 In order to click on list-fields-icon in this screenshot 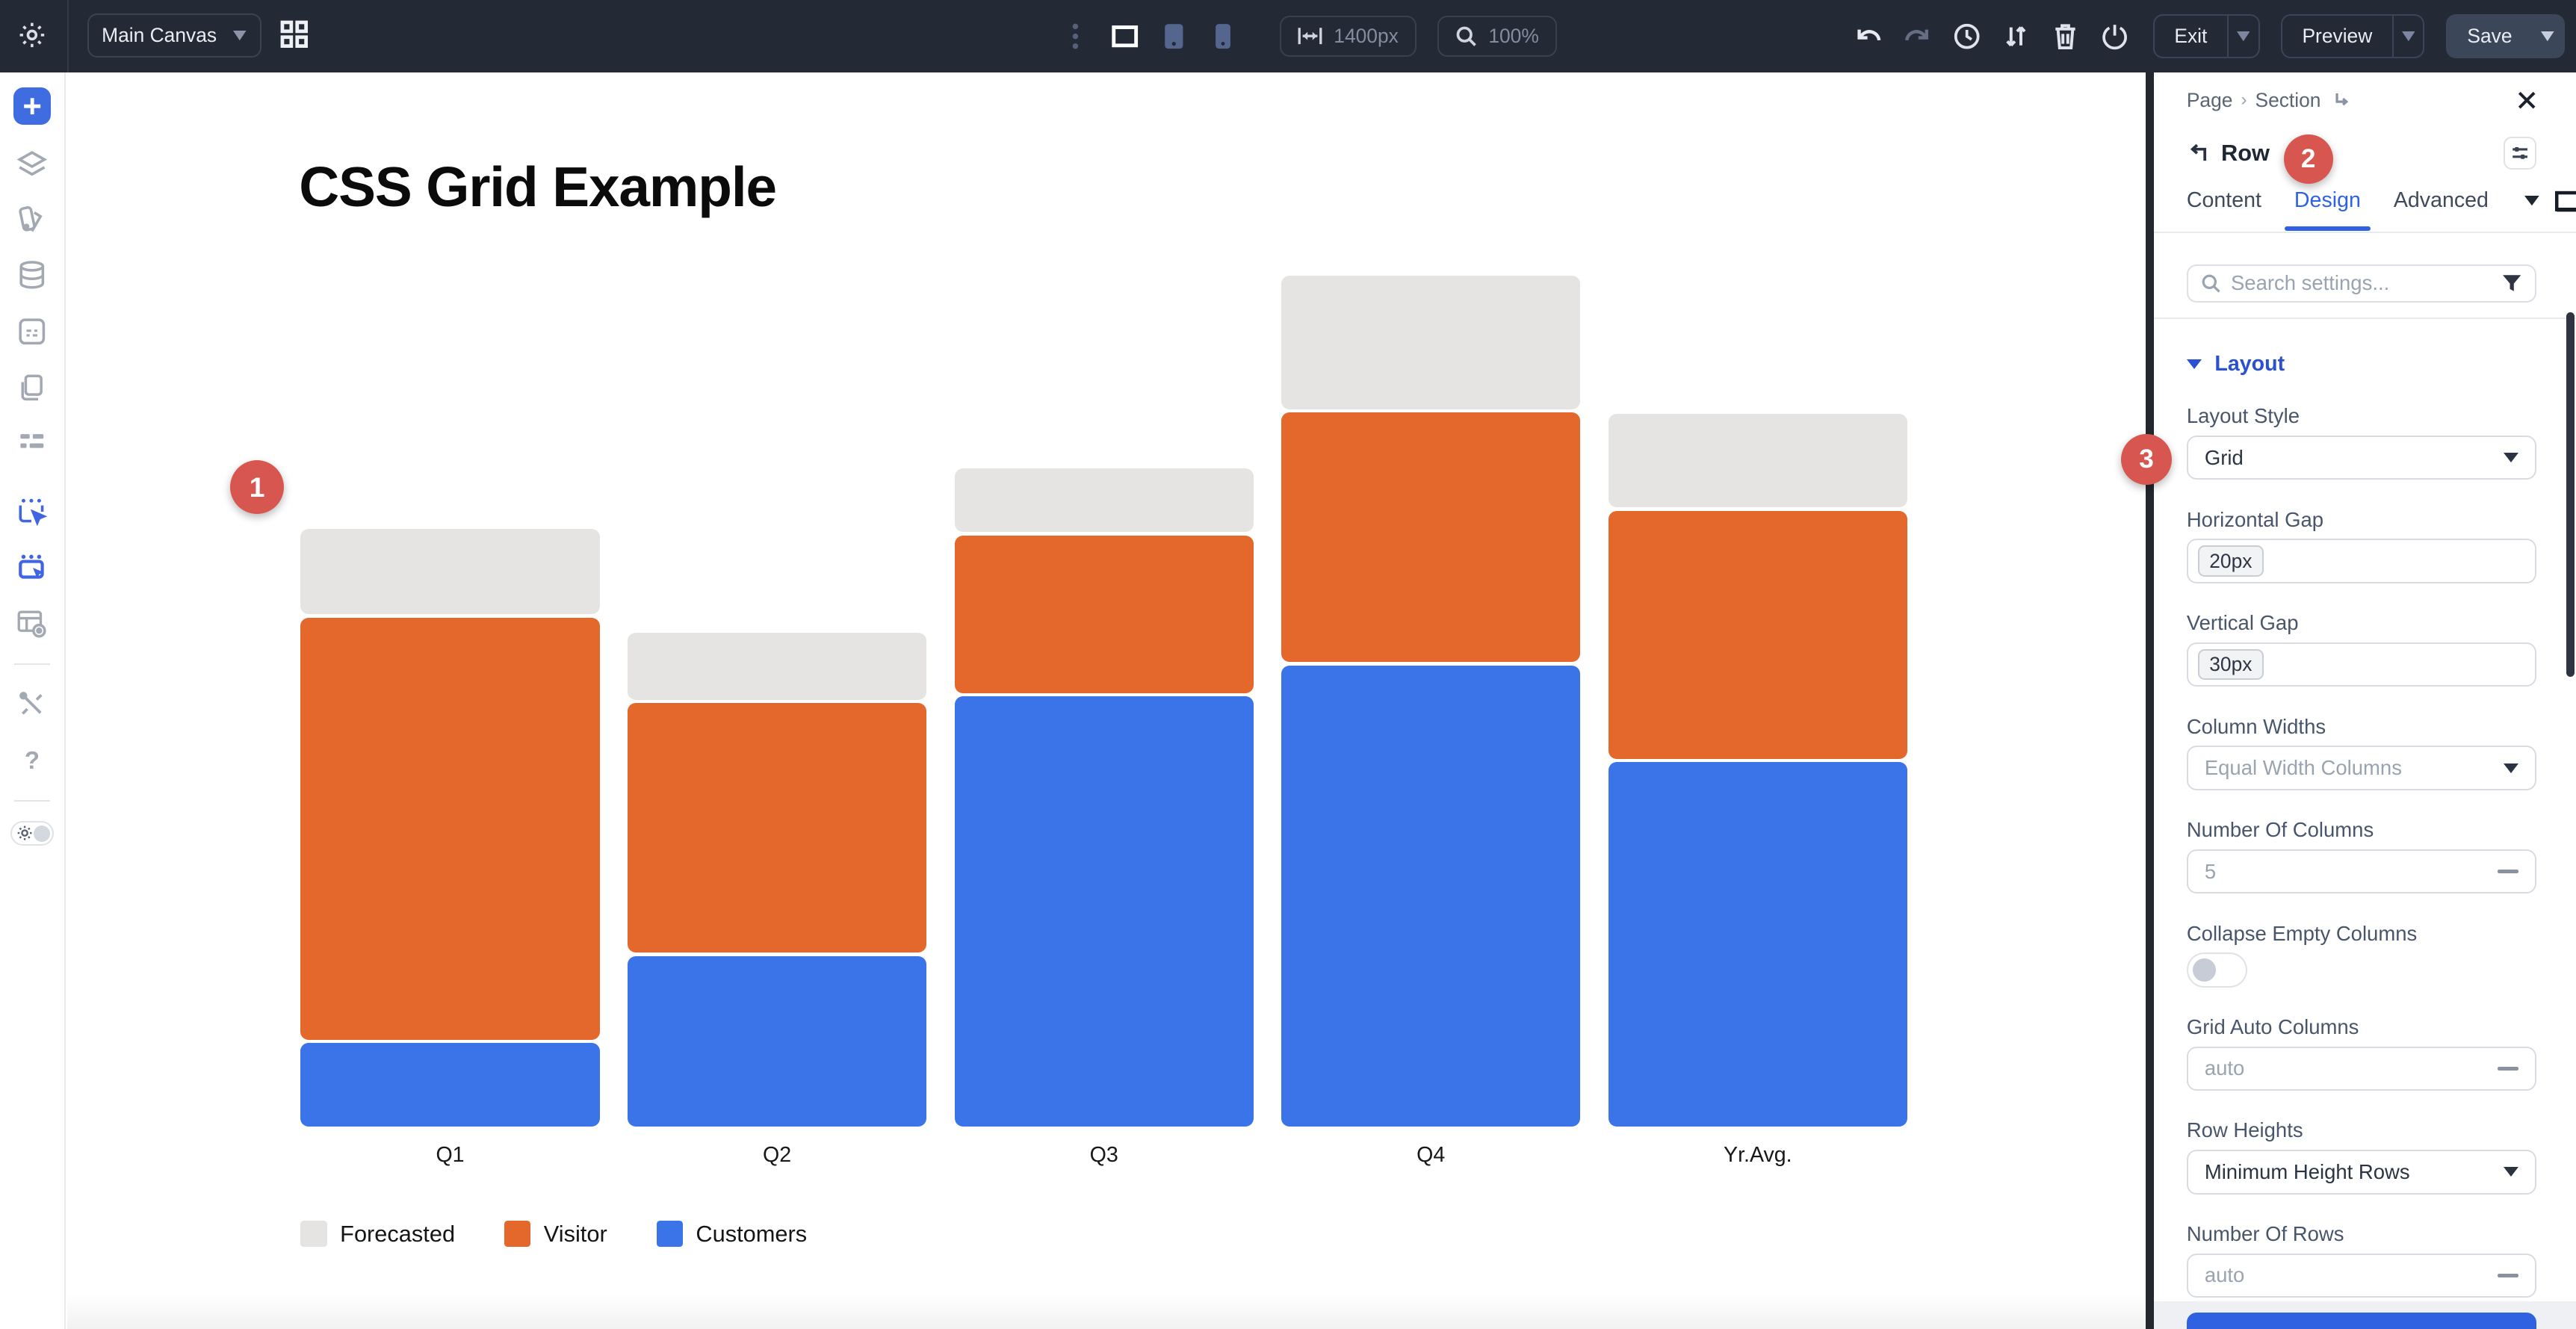, I will do `click(32, 443)`.